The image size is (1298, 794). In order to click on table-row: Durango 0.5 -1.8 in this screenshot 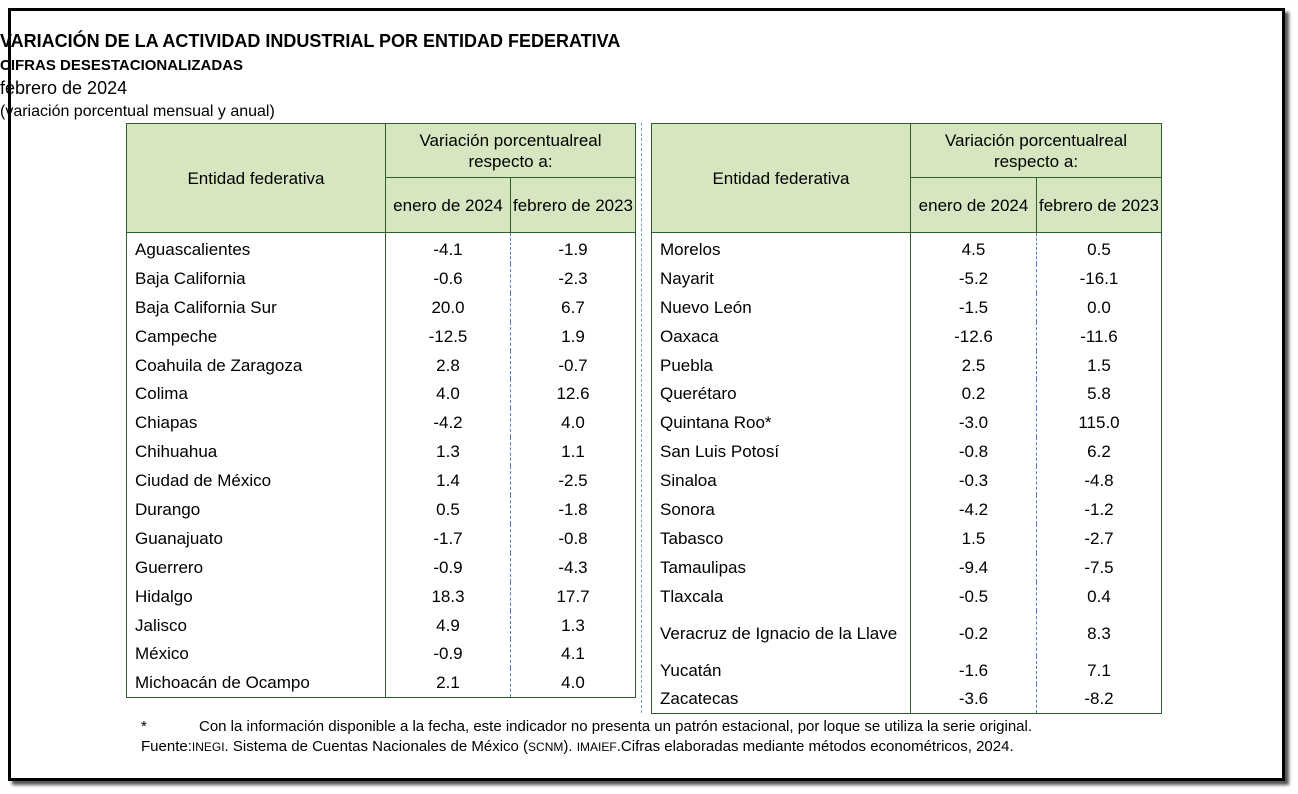, I will do `click(381, 509)`.